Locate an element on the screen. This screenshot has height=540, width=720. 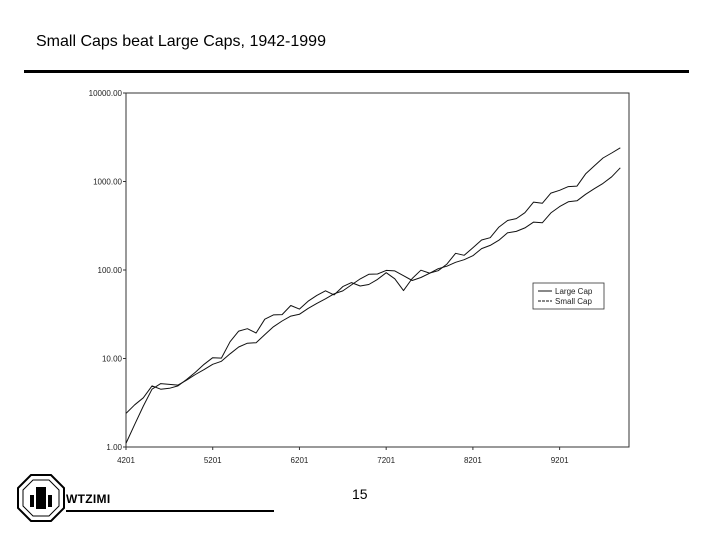
y-tick-label: 1.00 is located at coordinates (114, 447).